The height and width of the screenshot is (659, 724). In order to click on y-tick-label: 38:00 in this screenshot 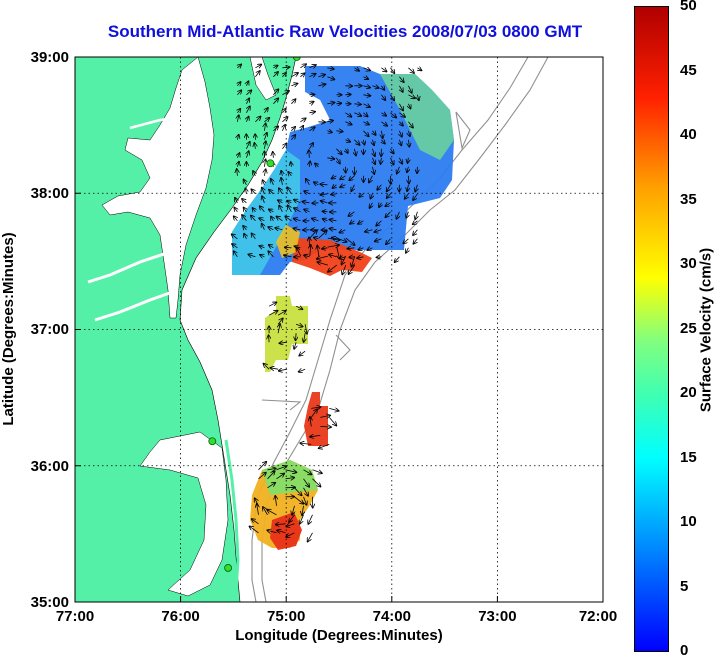, I will do `click(50, 193)`.